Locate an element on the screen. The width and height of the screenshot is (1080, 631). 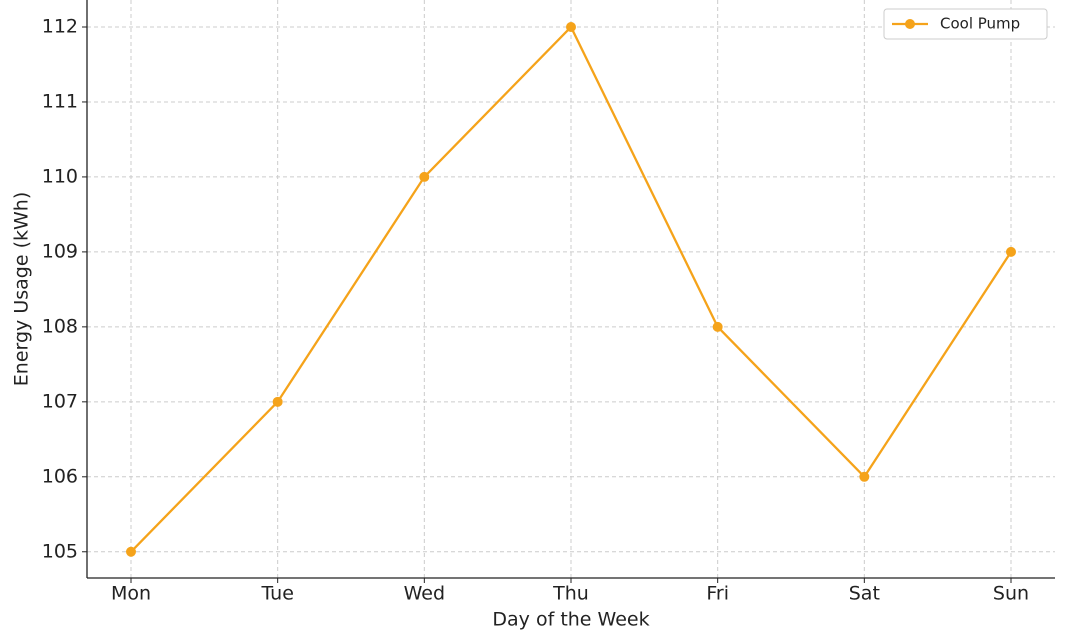
y-tick-label: 105 is located at coordinates (60, 551).